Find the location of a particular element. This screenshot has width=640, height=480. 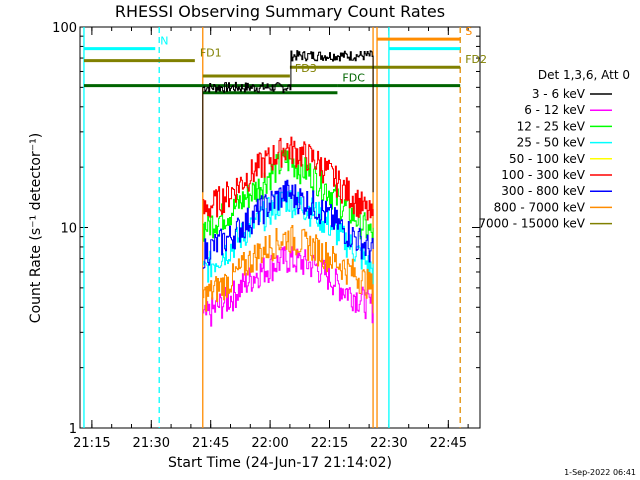

x-tick-label: 21:30 is located at coordinates (151, 443).